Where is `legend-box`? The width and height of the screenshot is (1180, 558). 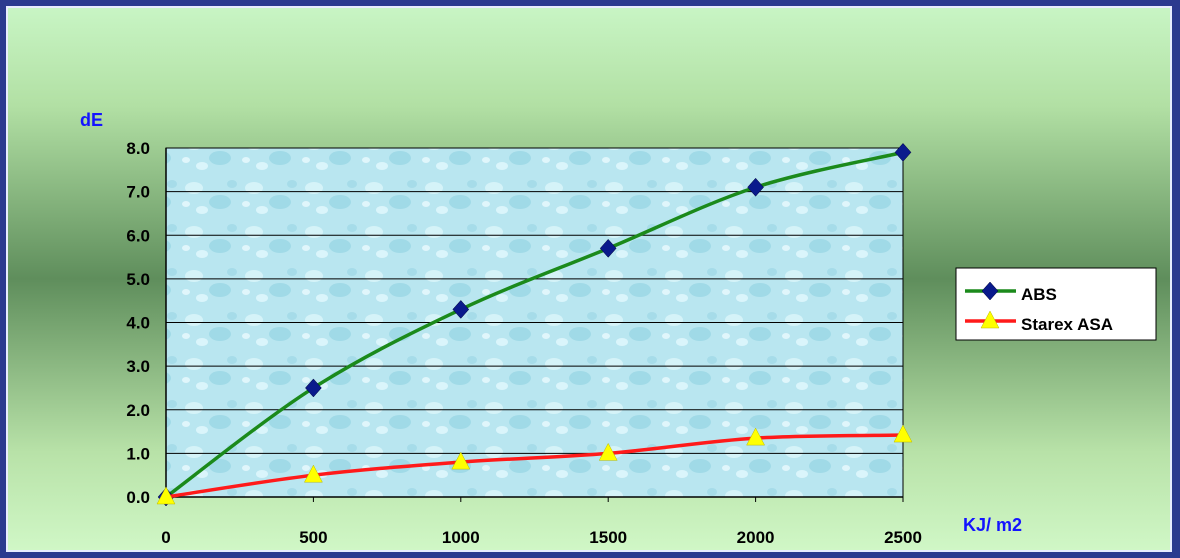
legend-box is located at coordinates (1056, 304).